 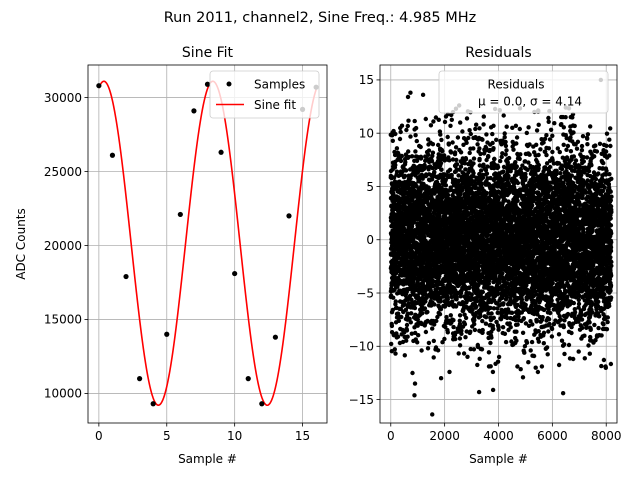 What do you see at coordinates (208, 53) in the screenshot?
I see `sine-fit-title: Sine Fit` at bounding box center [208, 53].